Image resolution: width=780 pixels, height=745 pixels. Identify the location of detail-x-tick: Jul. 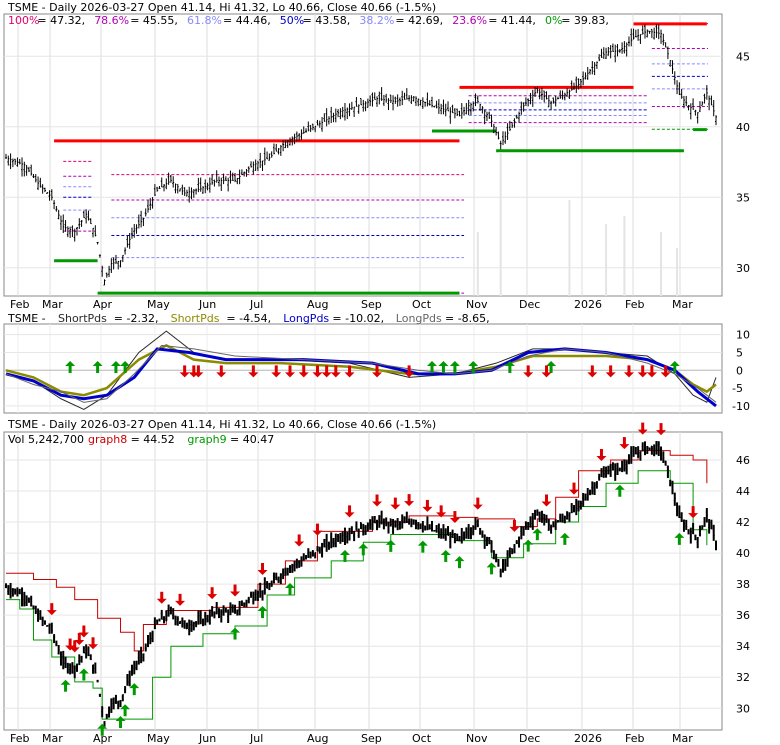
(256, 738).